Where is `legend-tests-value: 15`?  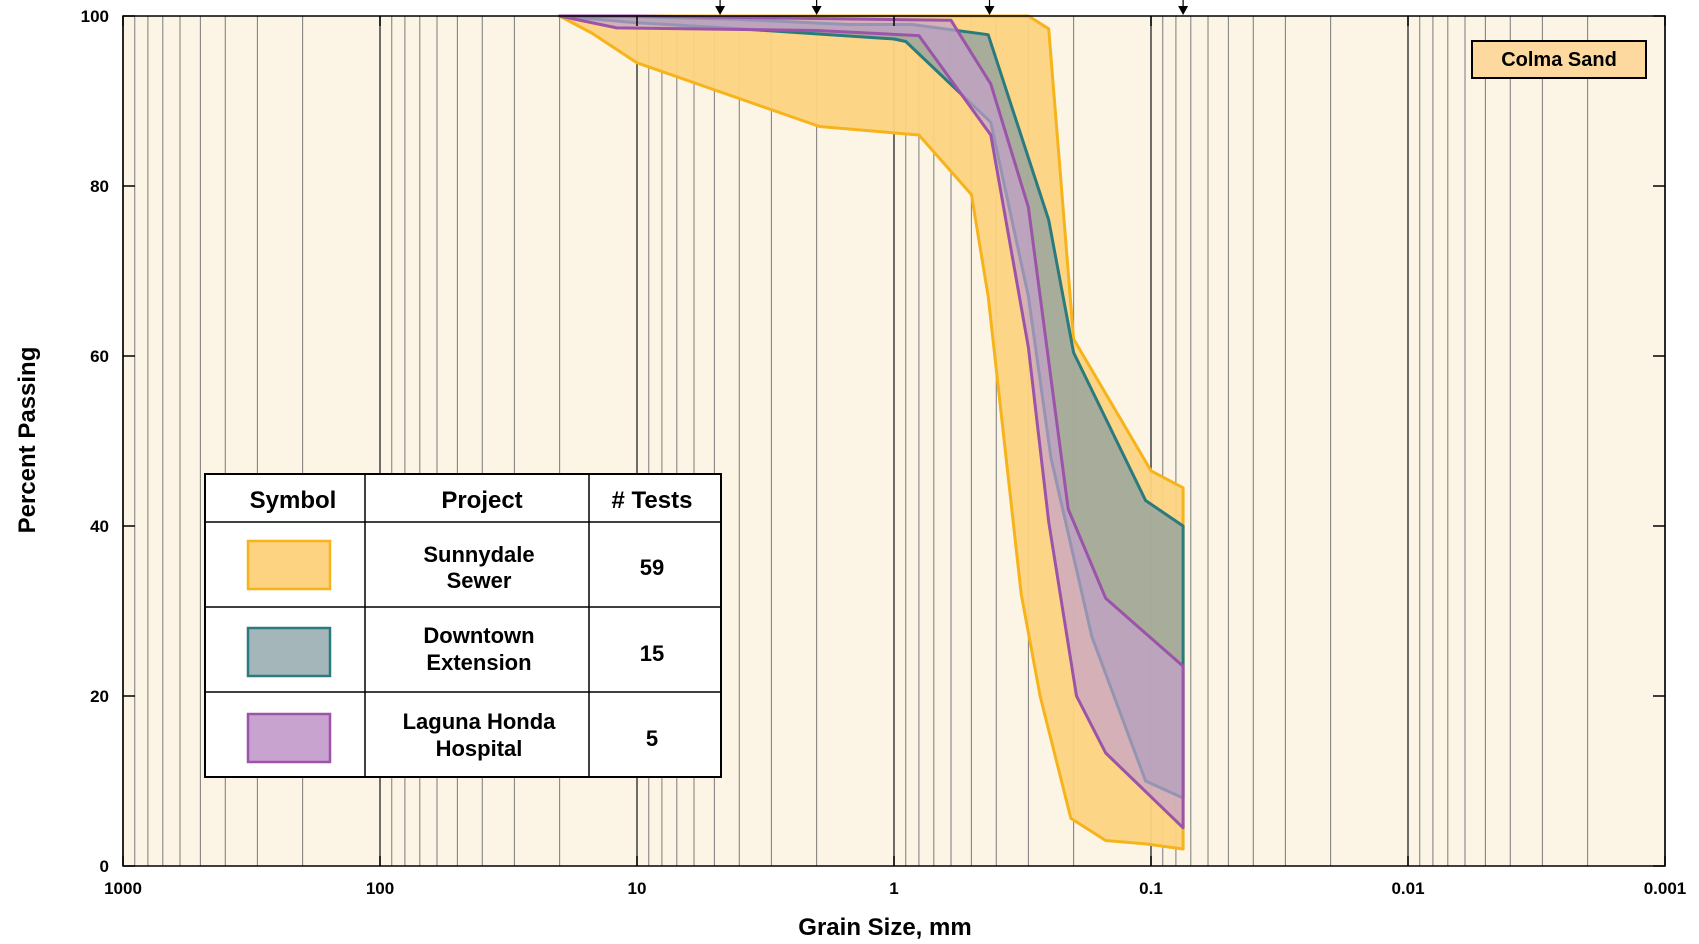
legend-tests-value: 15 is located at coordinates (652, 653).